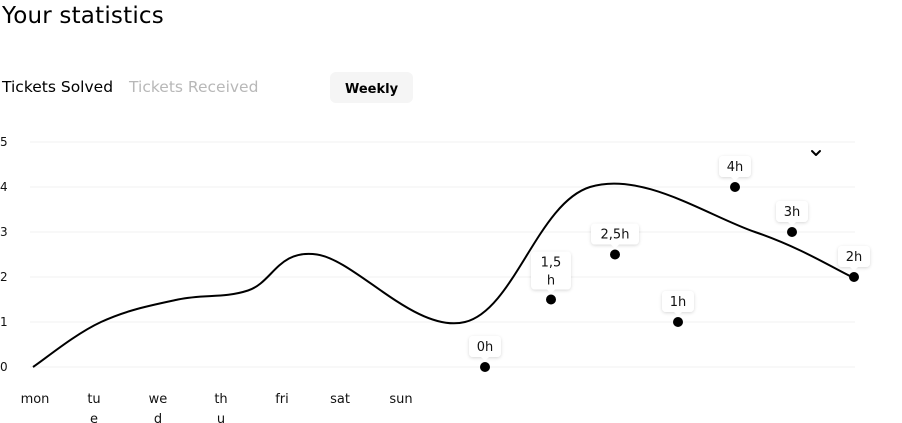  Describe the element at coordinates (4, 187) in the screenshot. I see `y-tick-label: 4` at that location.